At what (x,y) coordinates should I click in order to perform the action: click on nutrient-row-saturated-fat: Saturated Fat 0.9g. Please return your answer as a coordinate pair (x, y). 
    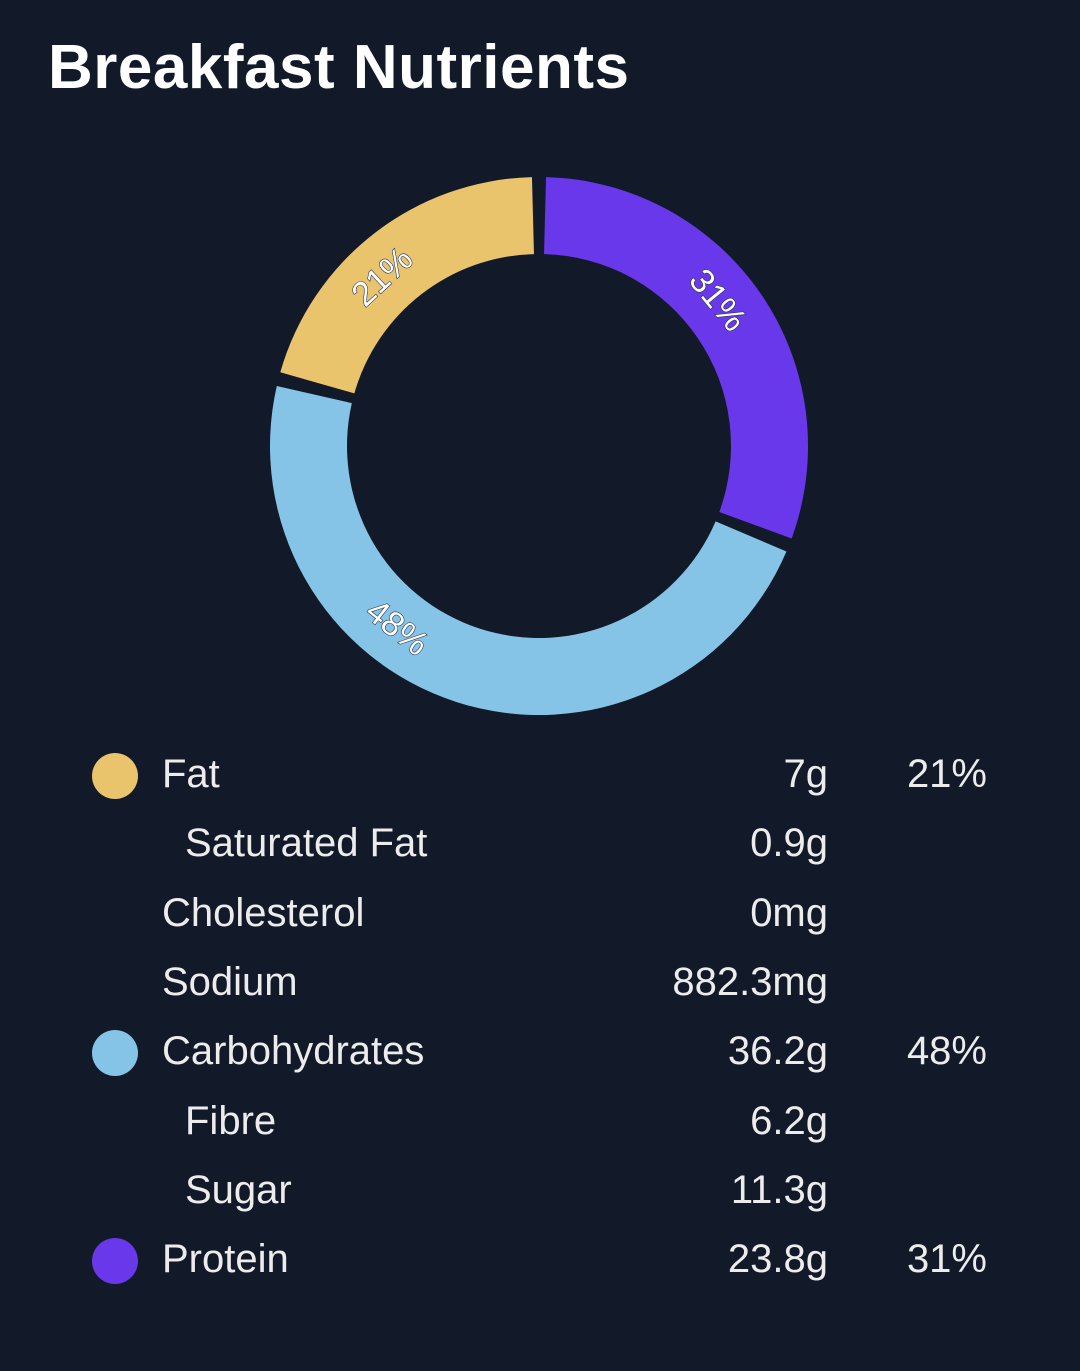
    Looking at the image, I should click on (540, 843).